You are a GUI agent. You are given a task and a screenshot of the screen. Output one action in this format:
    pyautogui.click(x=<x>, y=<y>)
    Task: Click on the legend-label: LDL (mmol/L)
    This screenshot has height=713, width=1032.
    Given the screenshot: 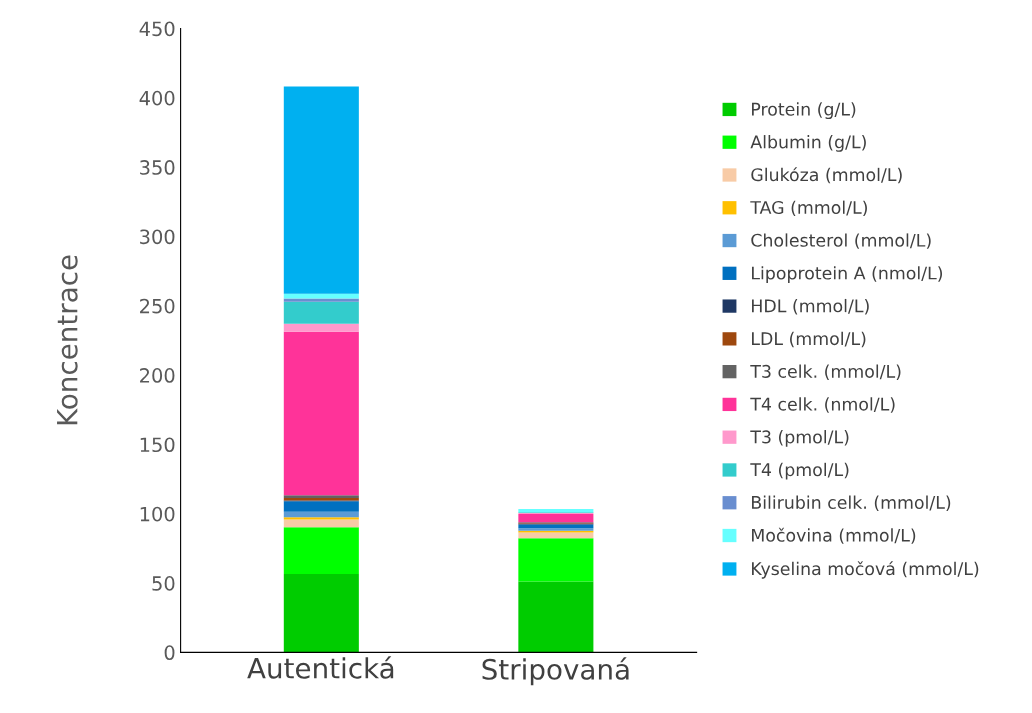 What is the action you would take?
    pyautogui.click(x=809, y=339)
    